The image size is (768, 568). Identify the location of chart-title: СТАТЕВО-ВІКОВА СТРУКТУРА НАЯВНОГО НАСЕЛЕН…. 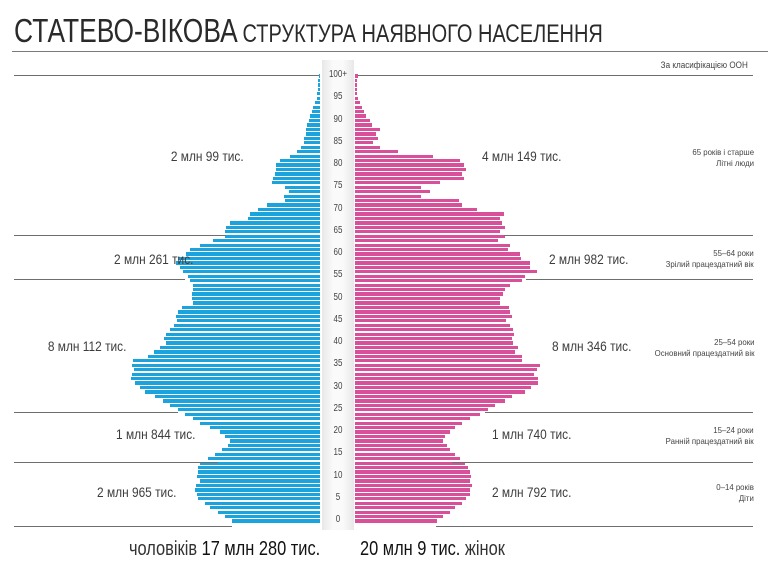
(308, 31).